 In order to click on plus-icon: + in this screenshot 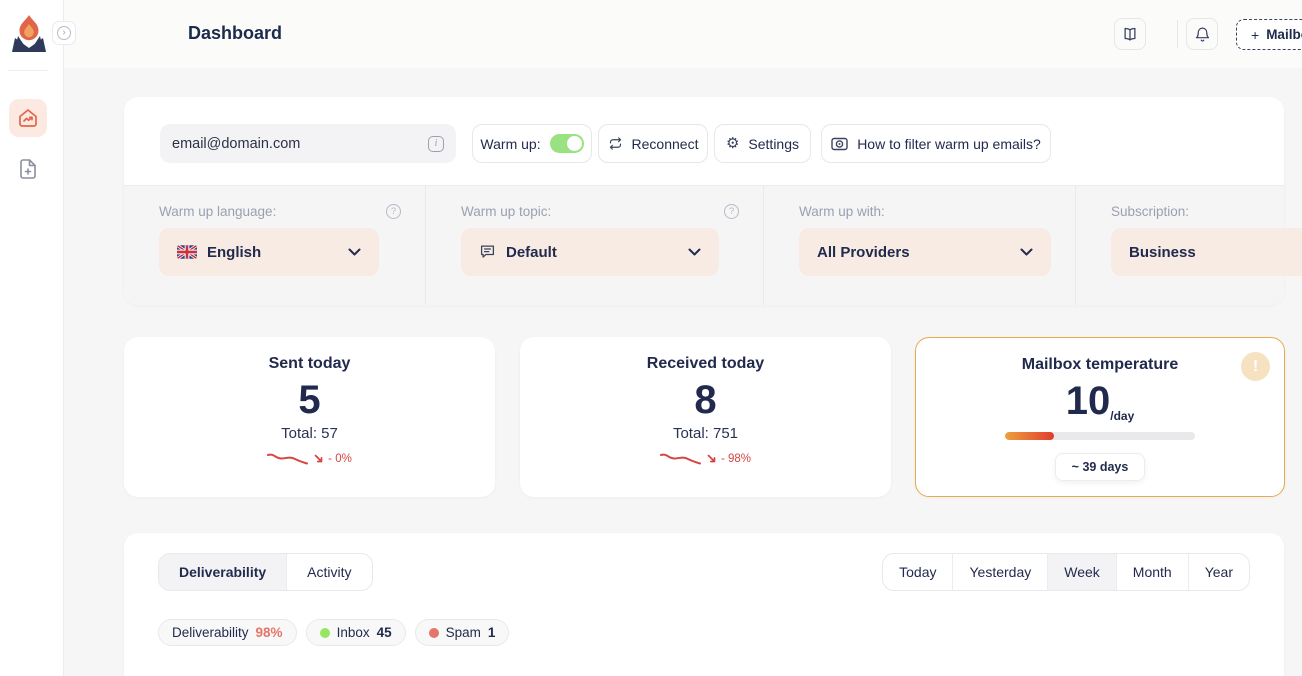, I will do `click(1255, 34)`.